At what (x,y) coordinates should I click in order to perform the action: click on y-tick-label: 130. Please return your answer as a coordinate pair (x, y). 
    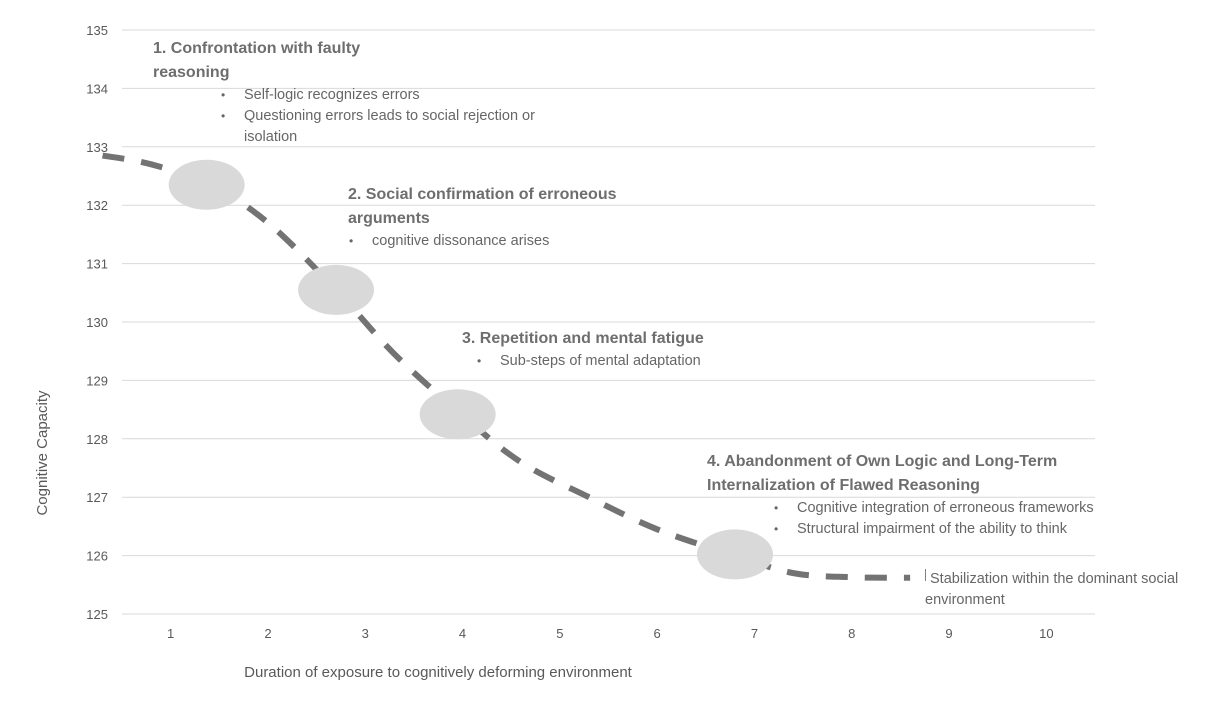
    Looking at the image, I should click on (97, 322).